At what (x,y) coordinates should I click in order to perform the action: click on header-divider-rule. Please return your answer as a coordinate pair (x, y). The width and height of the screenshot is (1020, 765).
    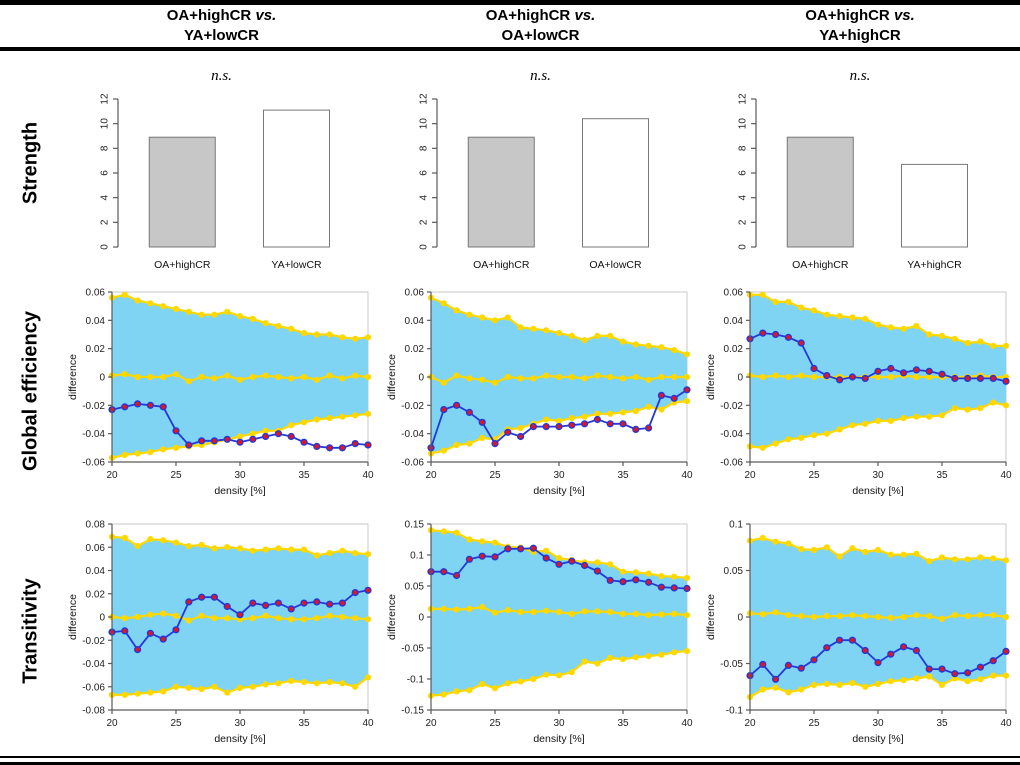
    Looking at the image, I should click on (510, 49).